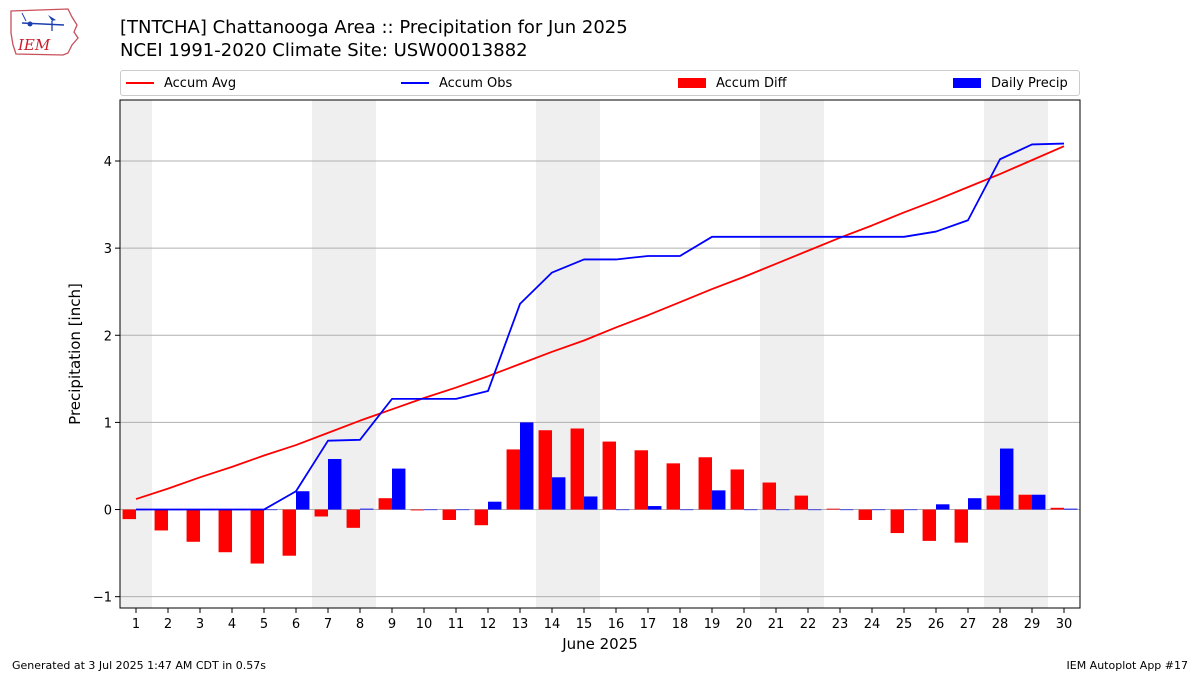  Describe the element at coordinates (808, 624) in the screenshot. I see `x-tick-label: 22` at that location.